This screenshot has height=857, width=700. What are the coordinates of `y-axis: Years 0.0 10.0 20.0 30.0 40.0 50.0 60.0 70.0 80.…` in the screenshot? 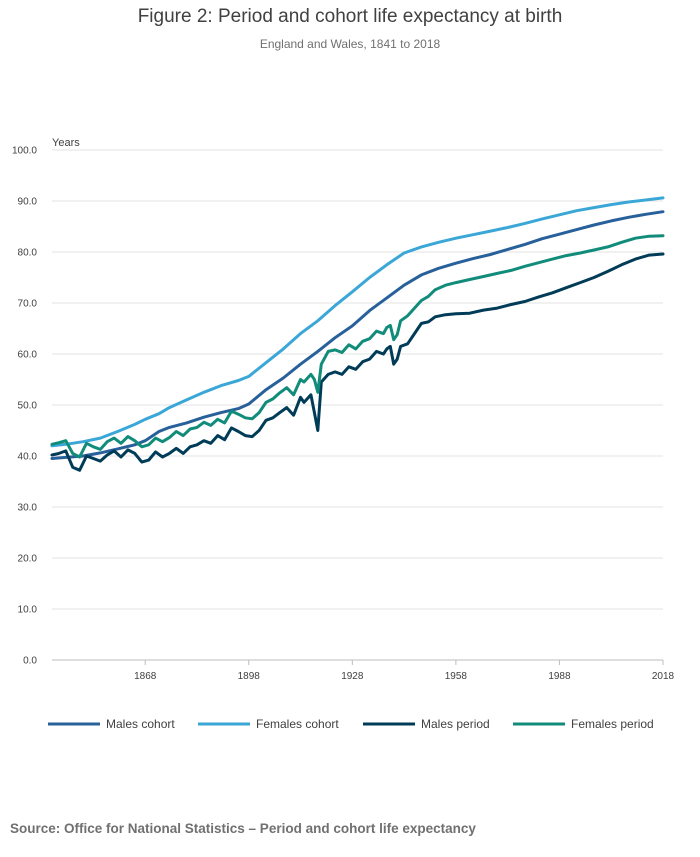 It's located at (46, 402).